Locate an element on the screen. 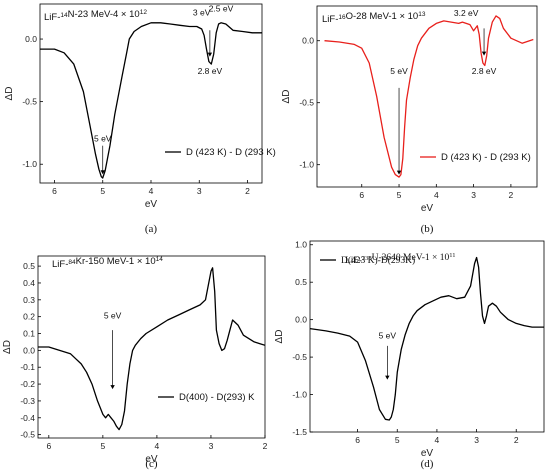 This screenshot has height=474, width=550. y-tick-label: 0.1 is located at coordinates (29, 334).